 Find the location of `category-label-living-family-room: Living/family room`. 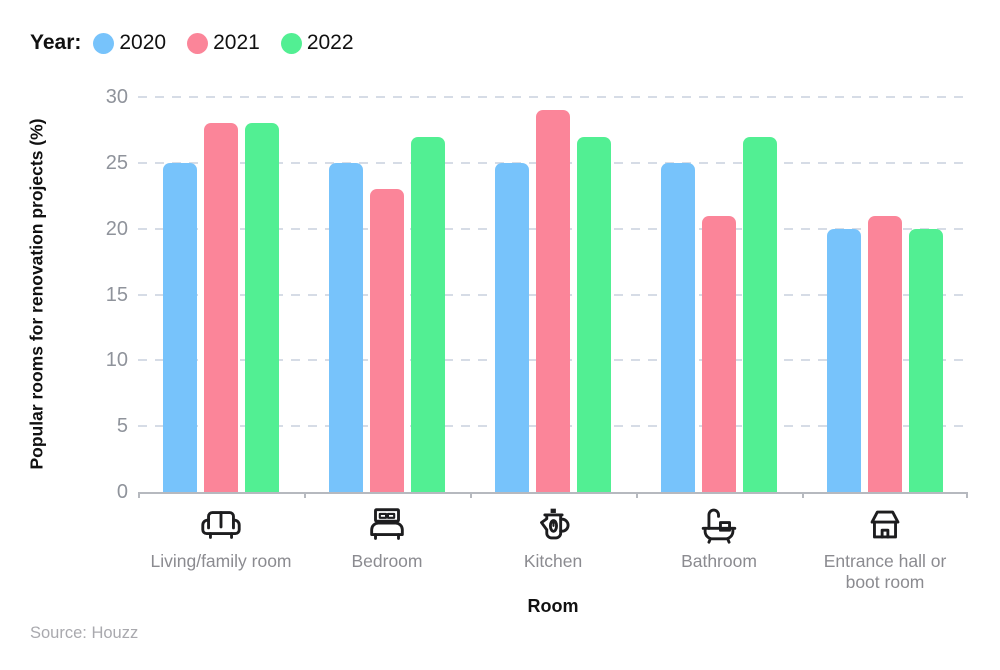

category-label-living-family-room: Living/family room is located at coordinates (221, 561).